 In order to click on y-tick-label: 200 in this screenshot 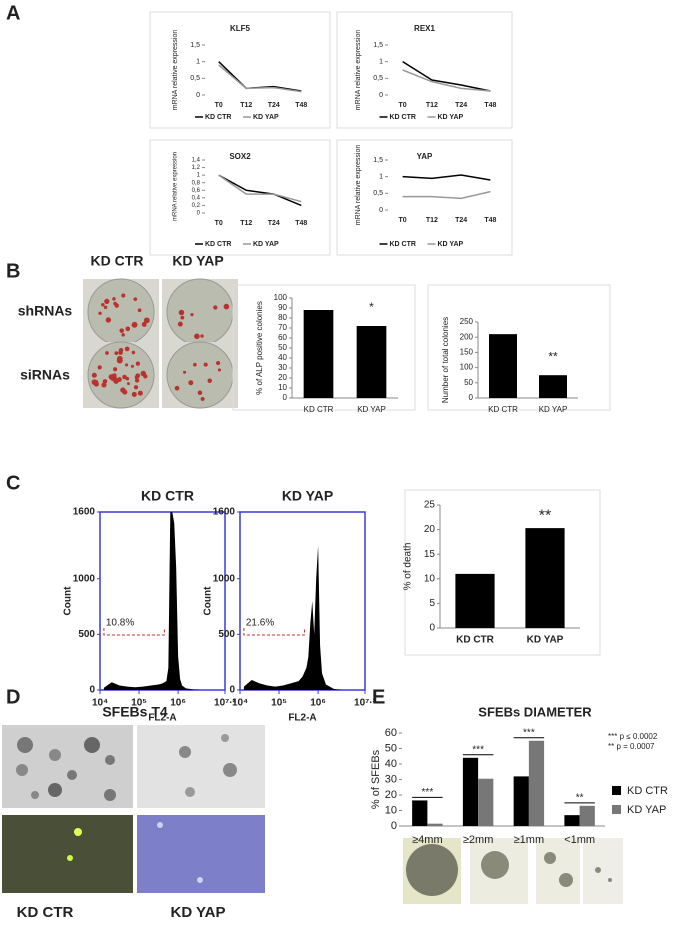, I will do `click(467, 336)`.